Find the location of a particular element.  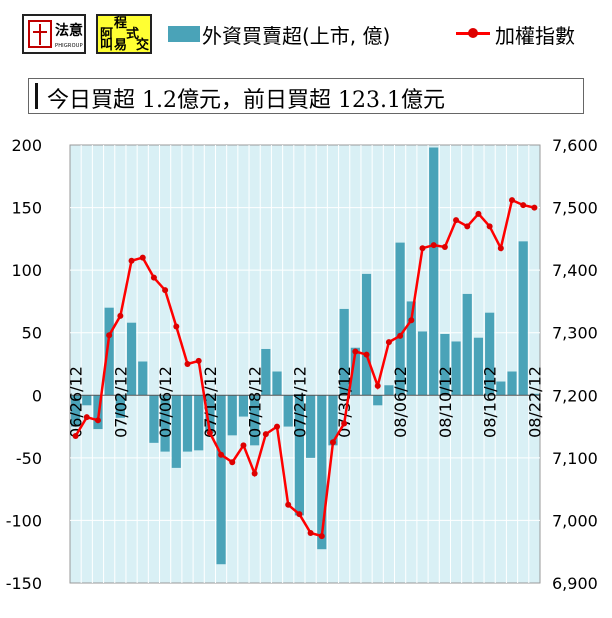

summary-text: 今日買超 1.2億元，前日買超 123.1億元 is located at coordinates (246, 100).